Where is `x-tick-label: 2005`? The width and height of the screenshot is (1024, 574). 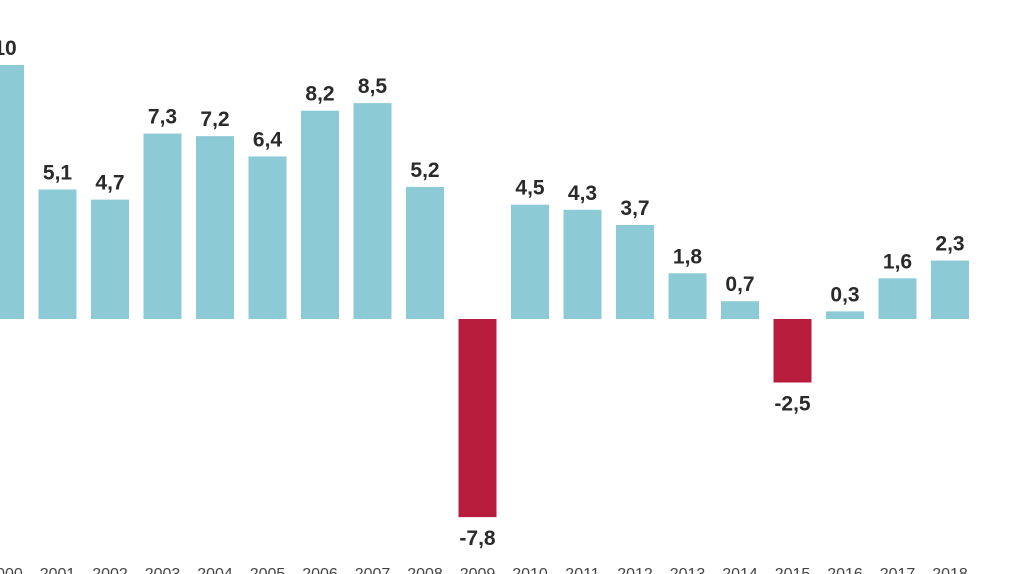
x-tick-label: 2005 is located at coordinates (268, 570).